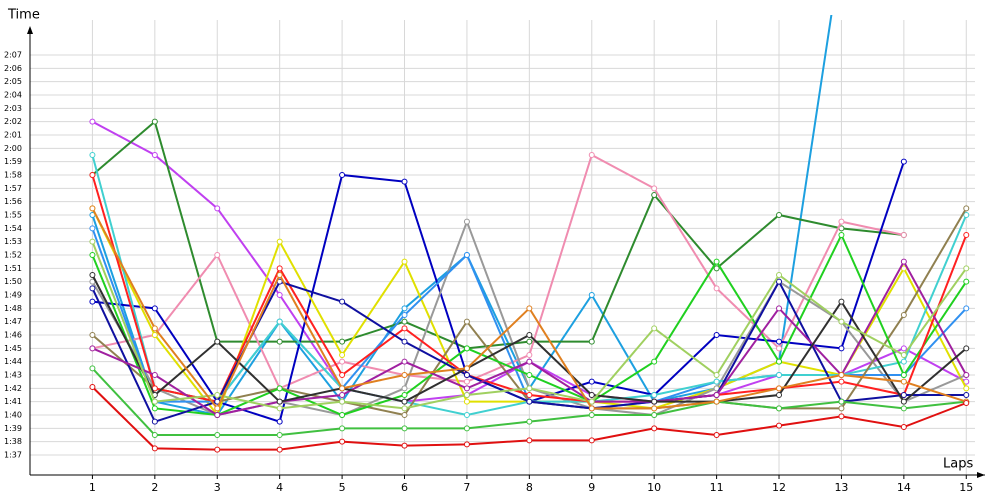  What do you see at coordinates (13, 361) in the screenshot?
I see `y-tick-label: 1:44` at bounding box center [13, 361].